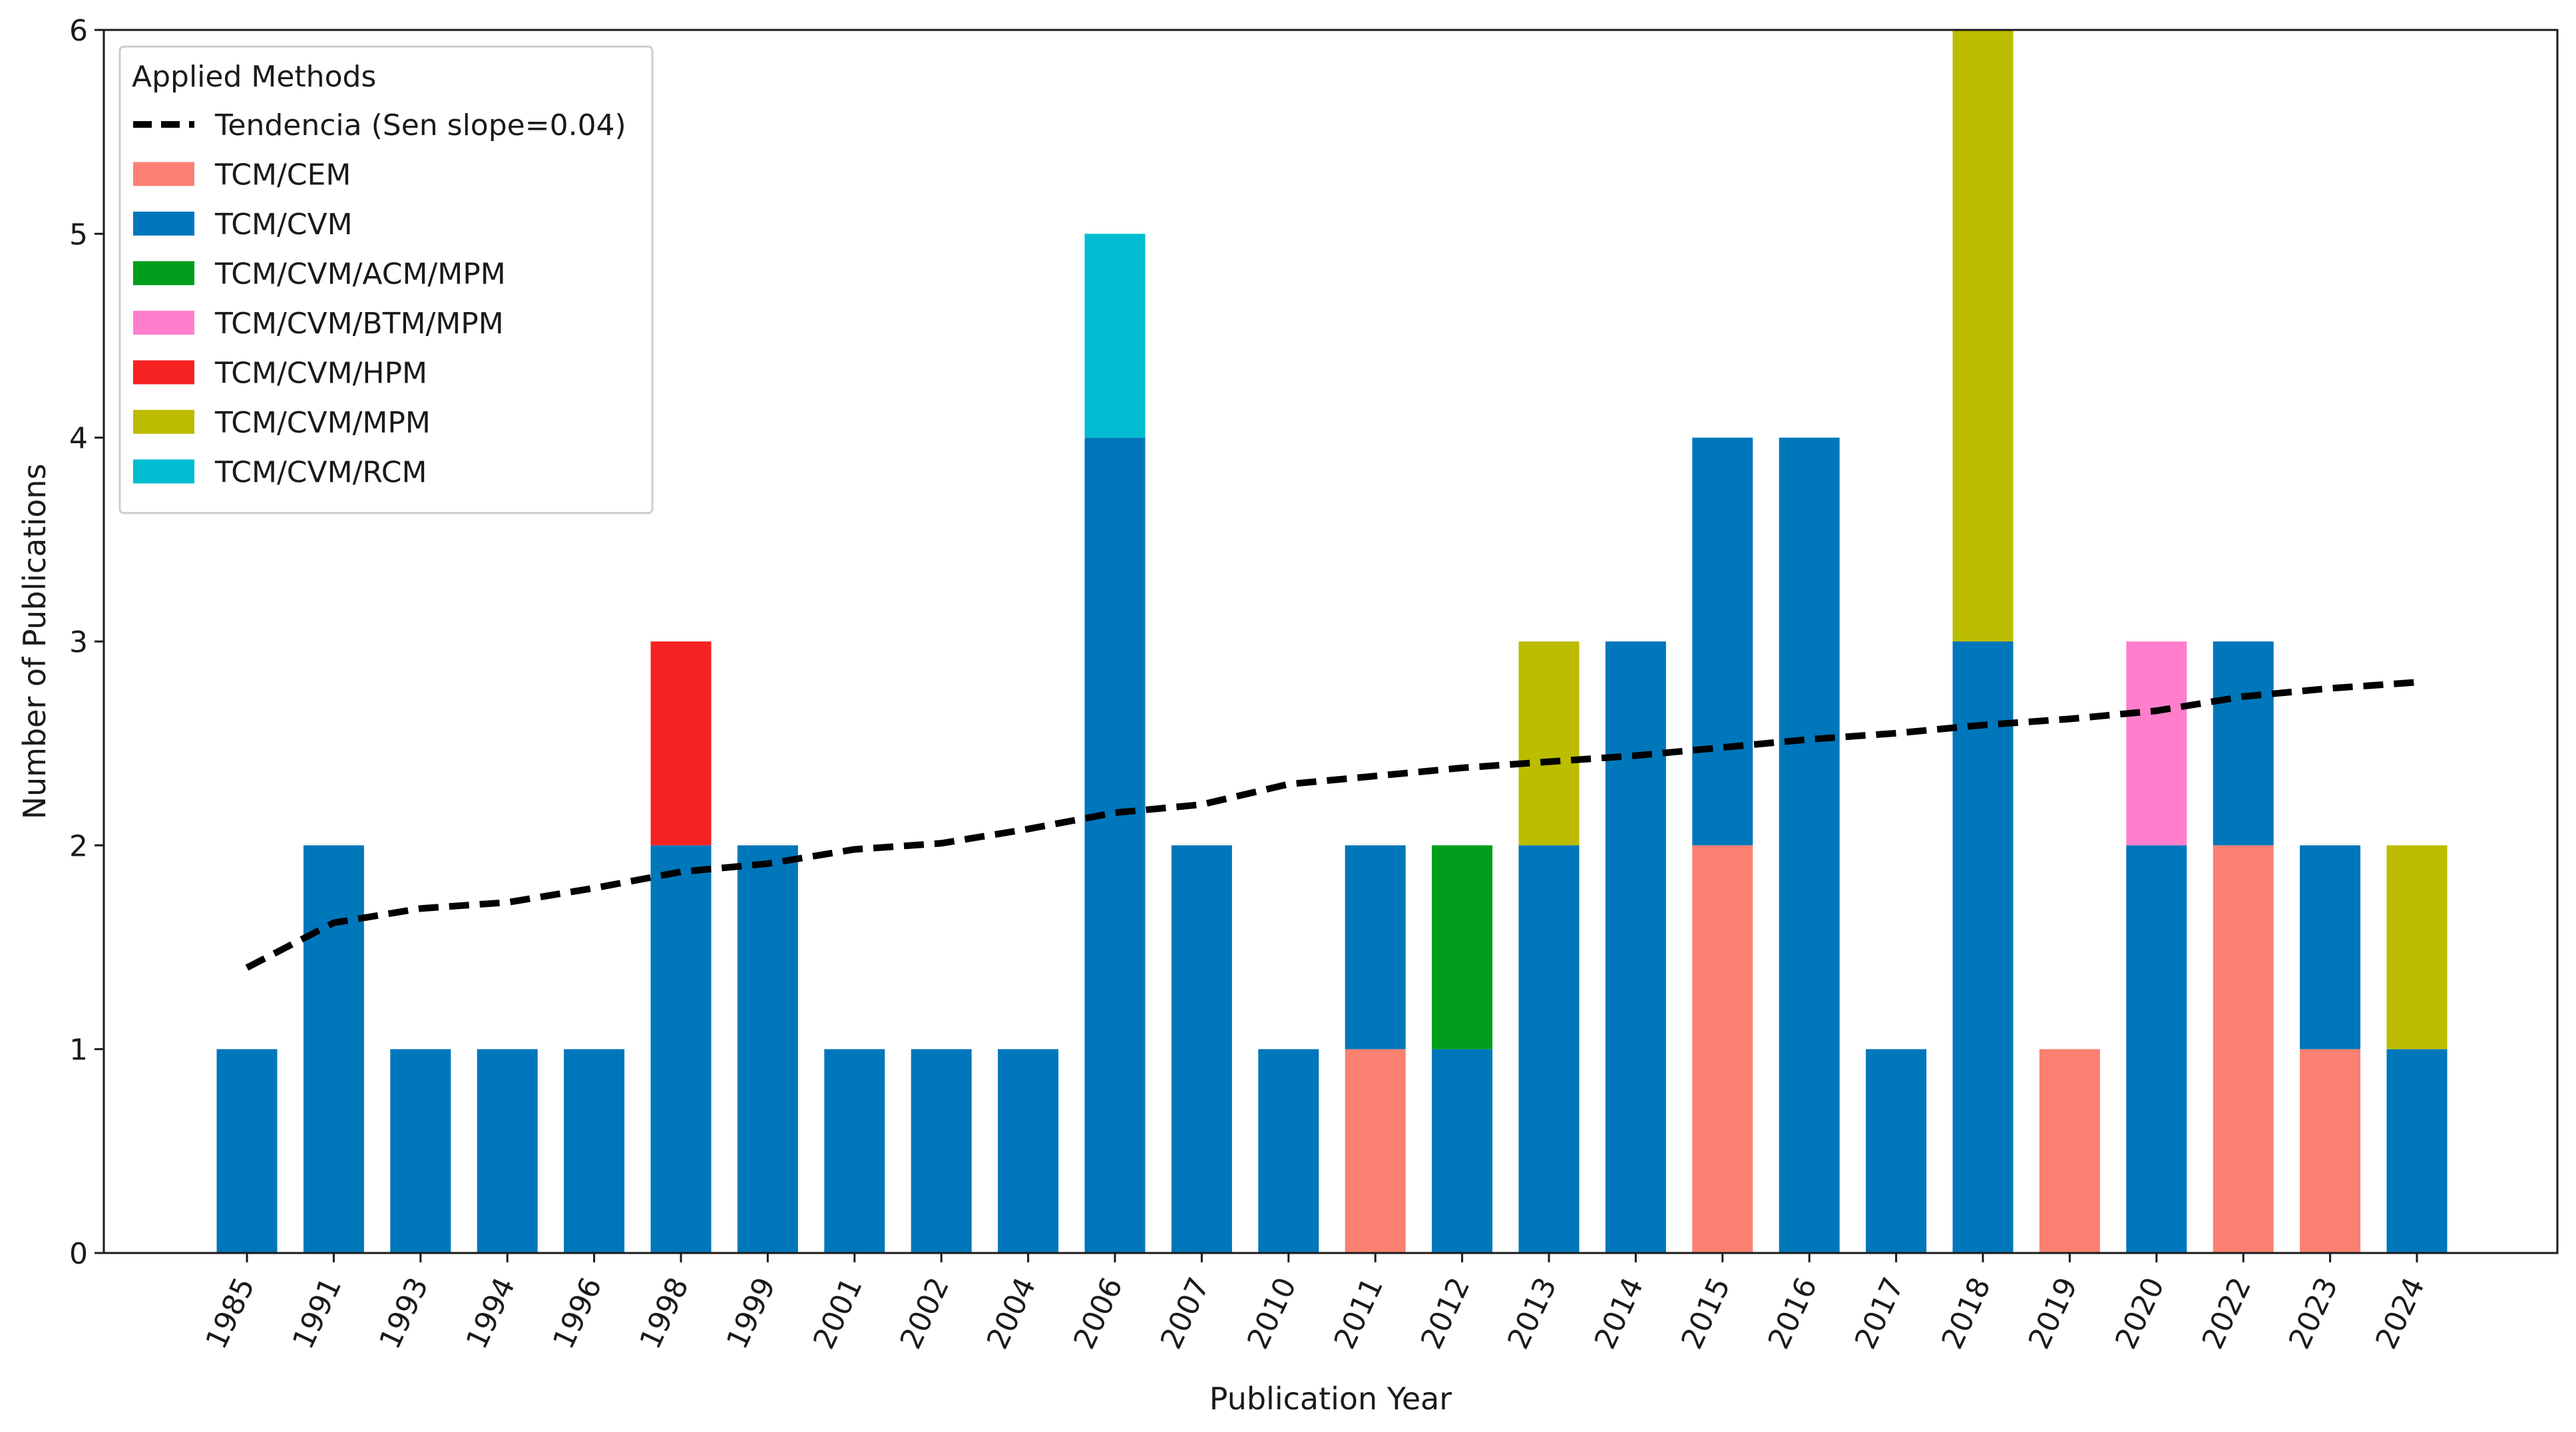 The image size is (2576, 1432). Describe the element at coordinates (78, 235) in the screenshot. I see `y-tick-label-5: 5` at that location.